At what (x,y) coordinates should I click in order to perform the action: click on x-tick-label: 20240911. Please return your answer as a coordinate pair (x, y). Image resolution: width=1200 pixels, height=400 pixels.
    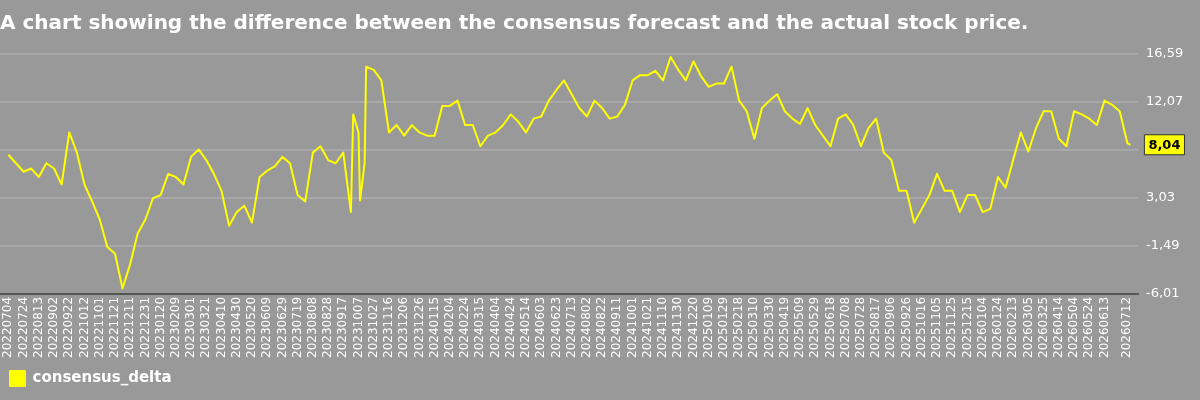
    Looking at the image, I should click on (616, 327).